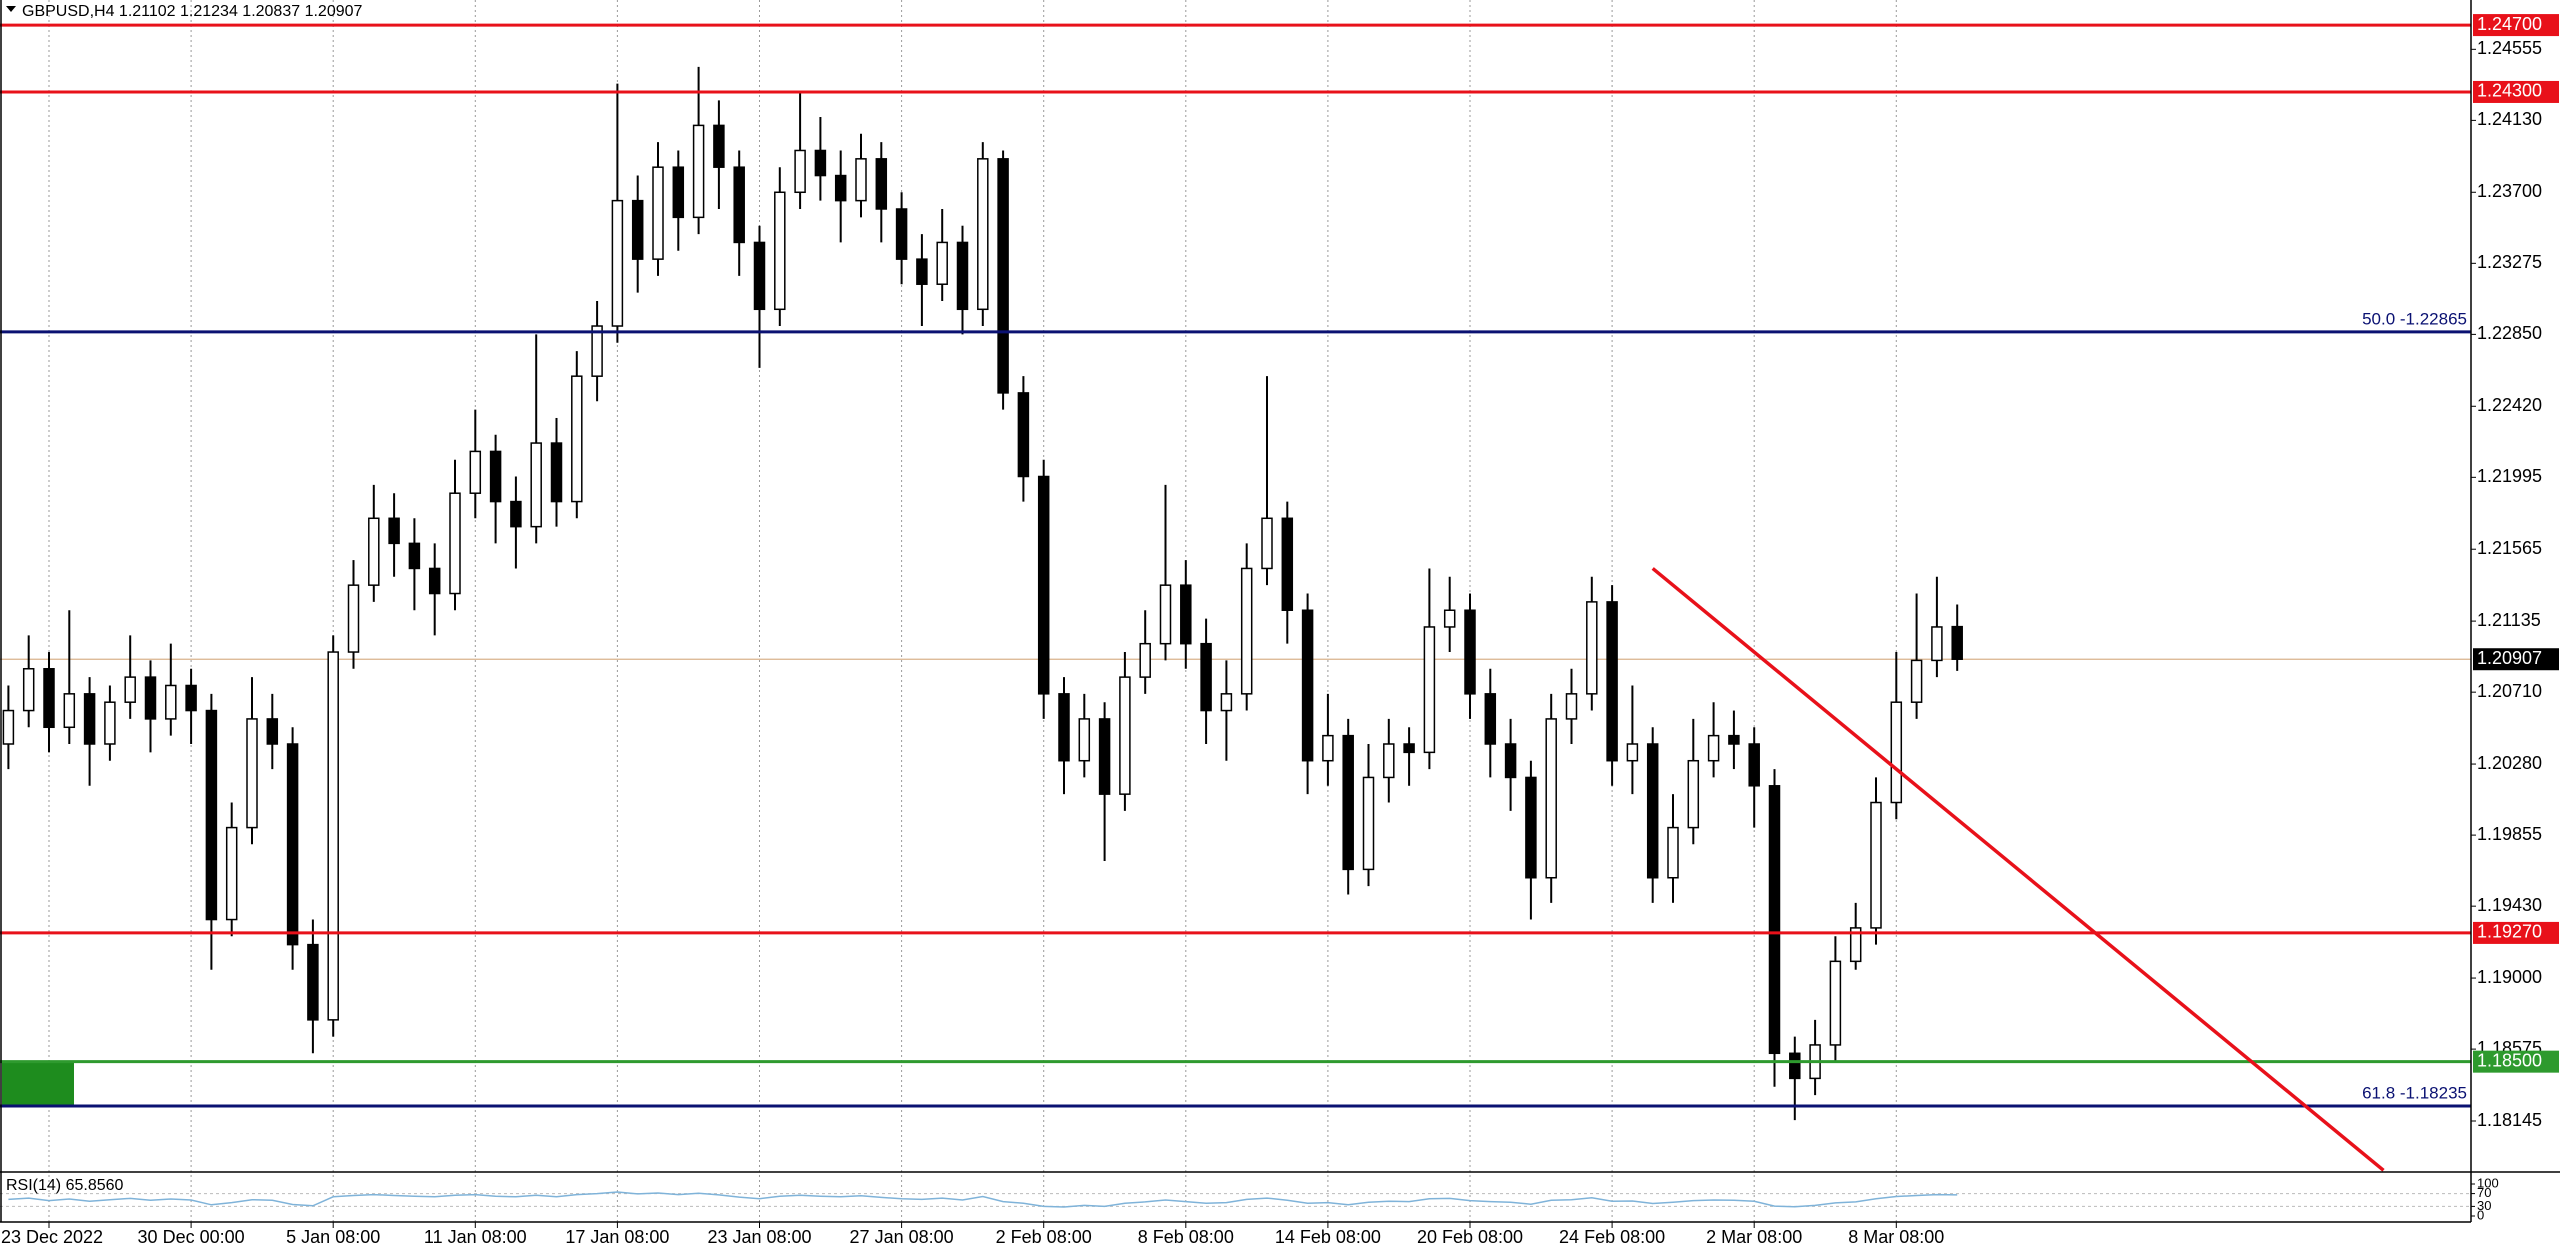  Describe the element at coordinates (2484, 1205) in the screenshot. I see `rsi-tick-label: 30` at that location.